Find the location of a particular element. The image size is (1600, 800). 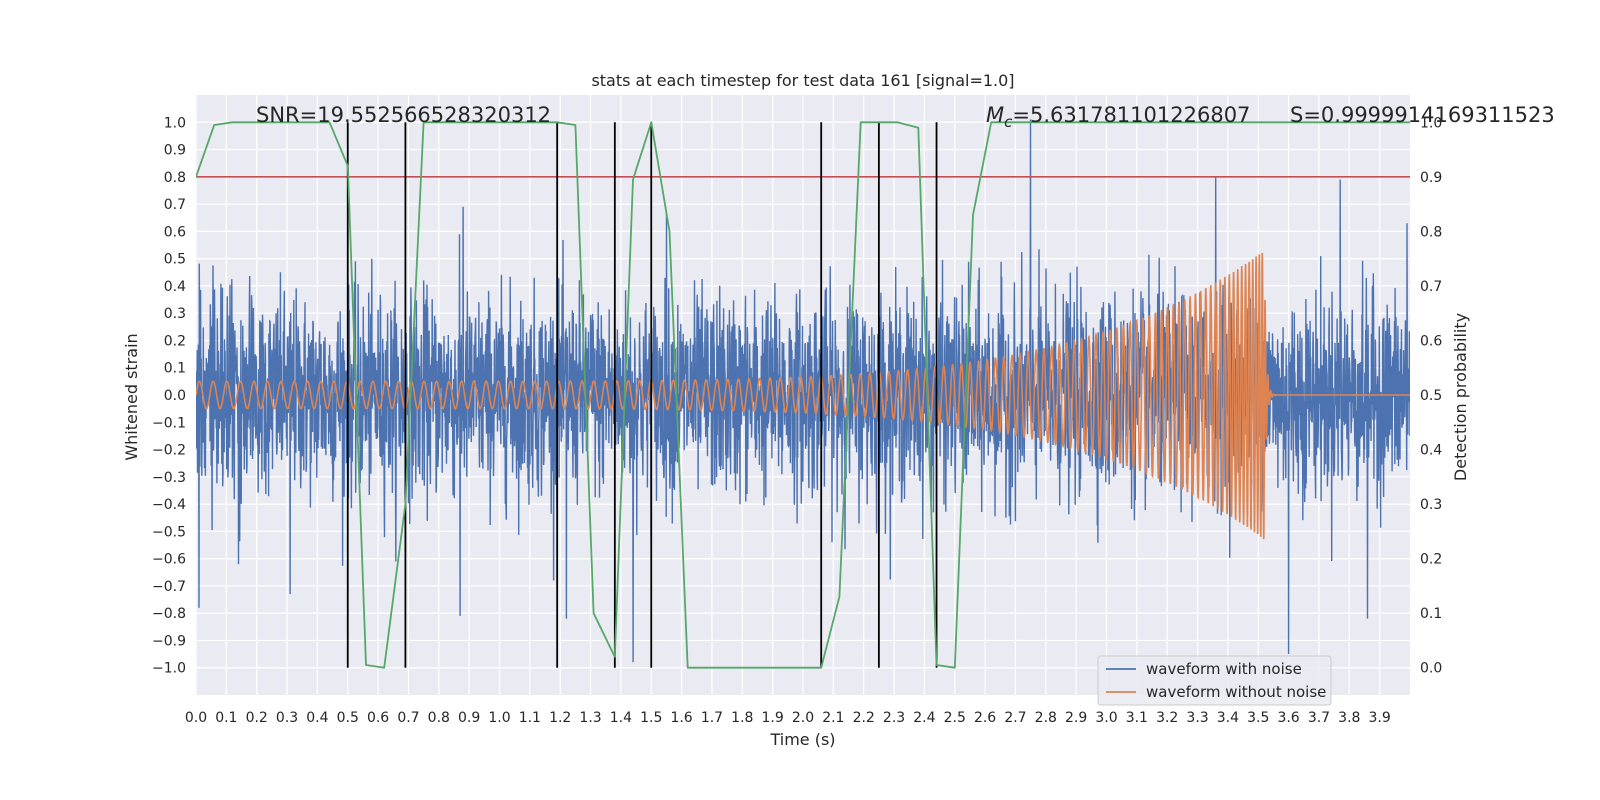

chirp-mass-symbol: M is located at coordinates (995, 115).